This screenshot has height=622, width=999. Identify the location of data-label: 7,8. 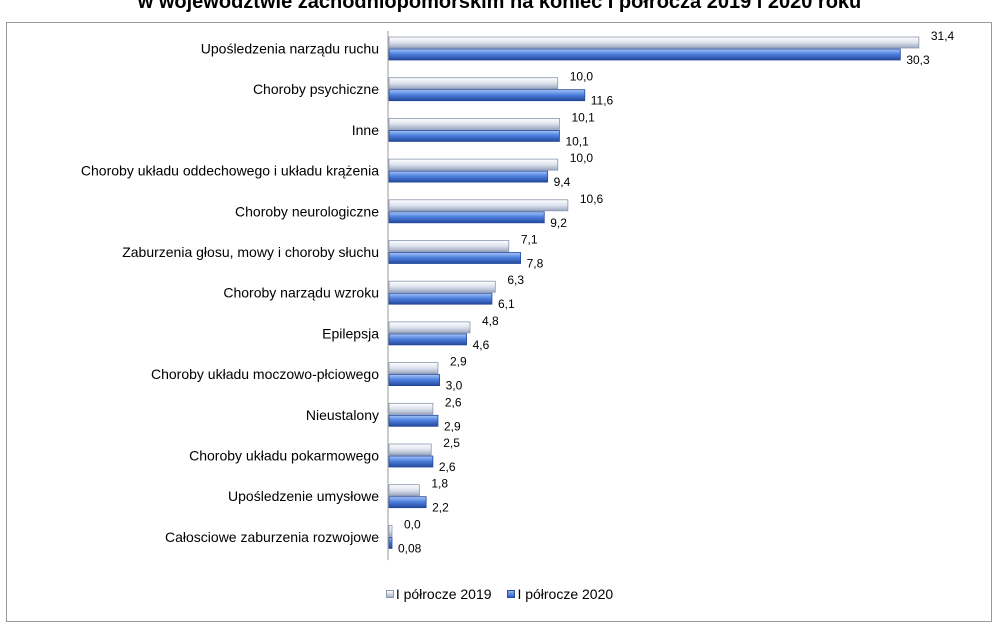
(535, 264).